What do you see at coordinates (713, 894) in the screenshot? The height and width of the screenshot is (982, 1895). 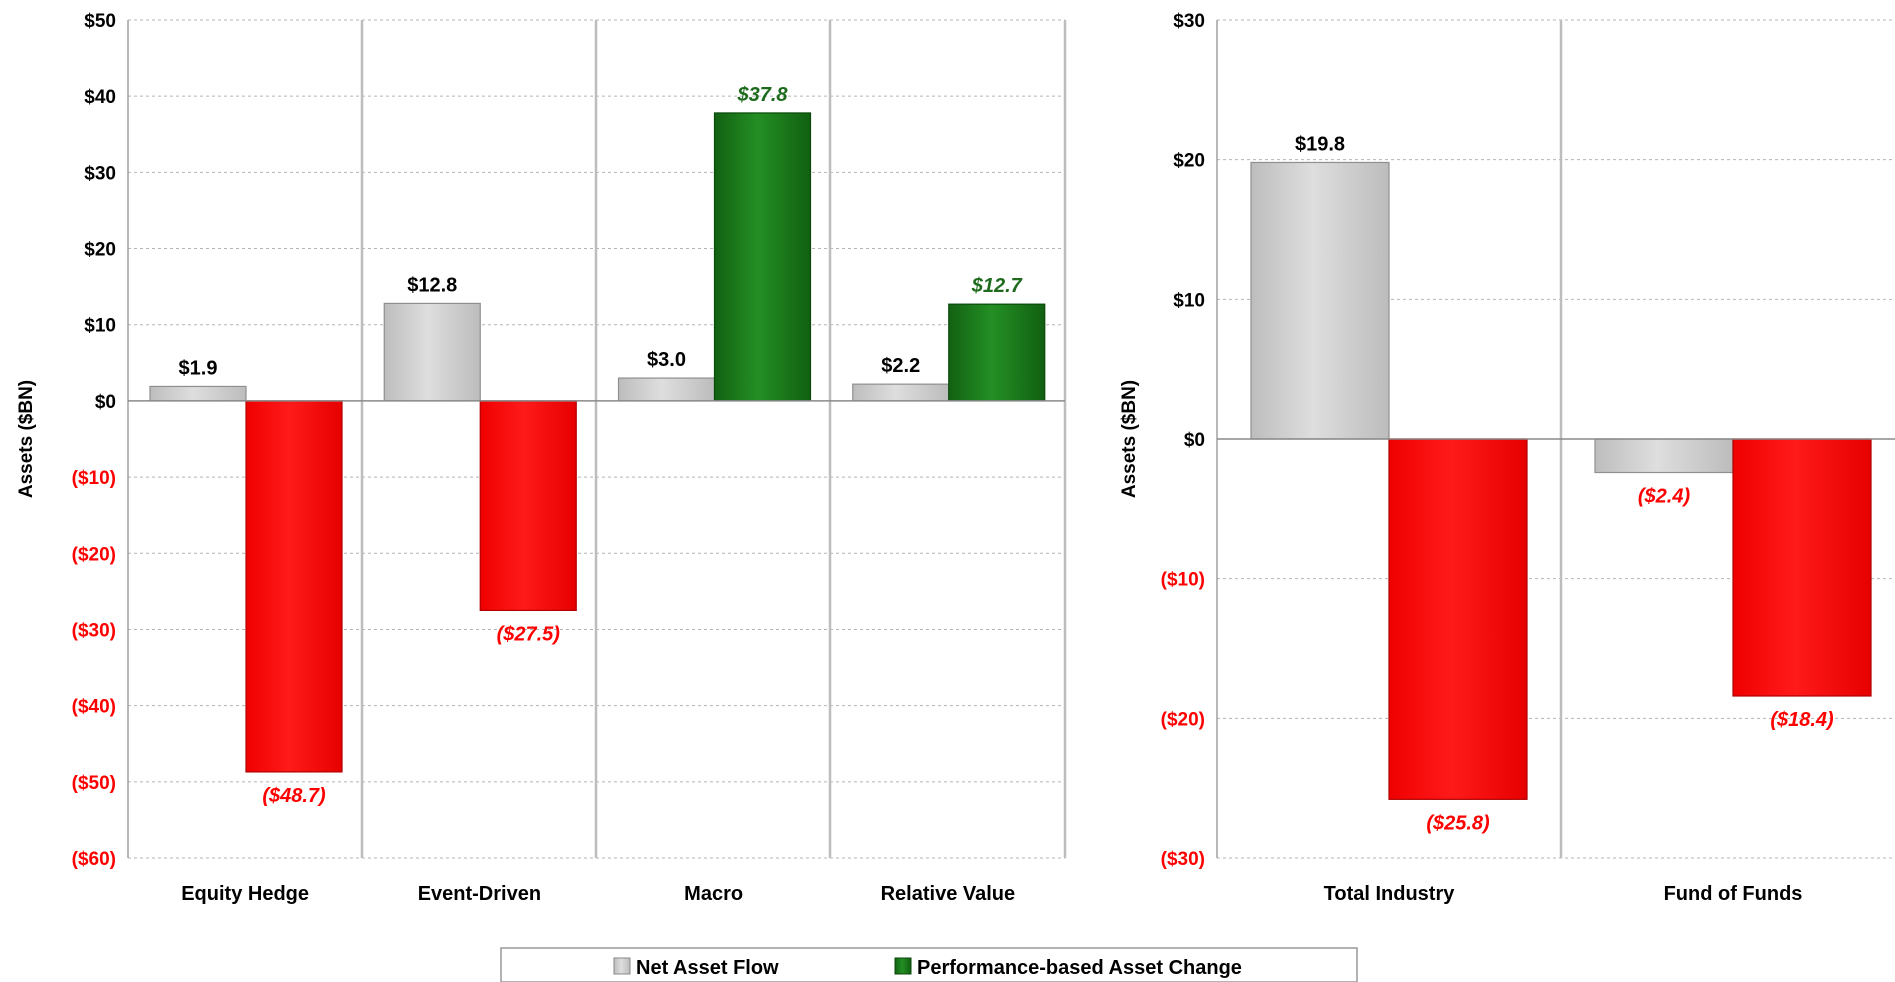 I see `x-category-label: Macro` at bounding box center [713, 894].